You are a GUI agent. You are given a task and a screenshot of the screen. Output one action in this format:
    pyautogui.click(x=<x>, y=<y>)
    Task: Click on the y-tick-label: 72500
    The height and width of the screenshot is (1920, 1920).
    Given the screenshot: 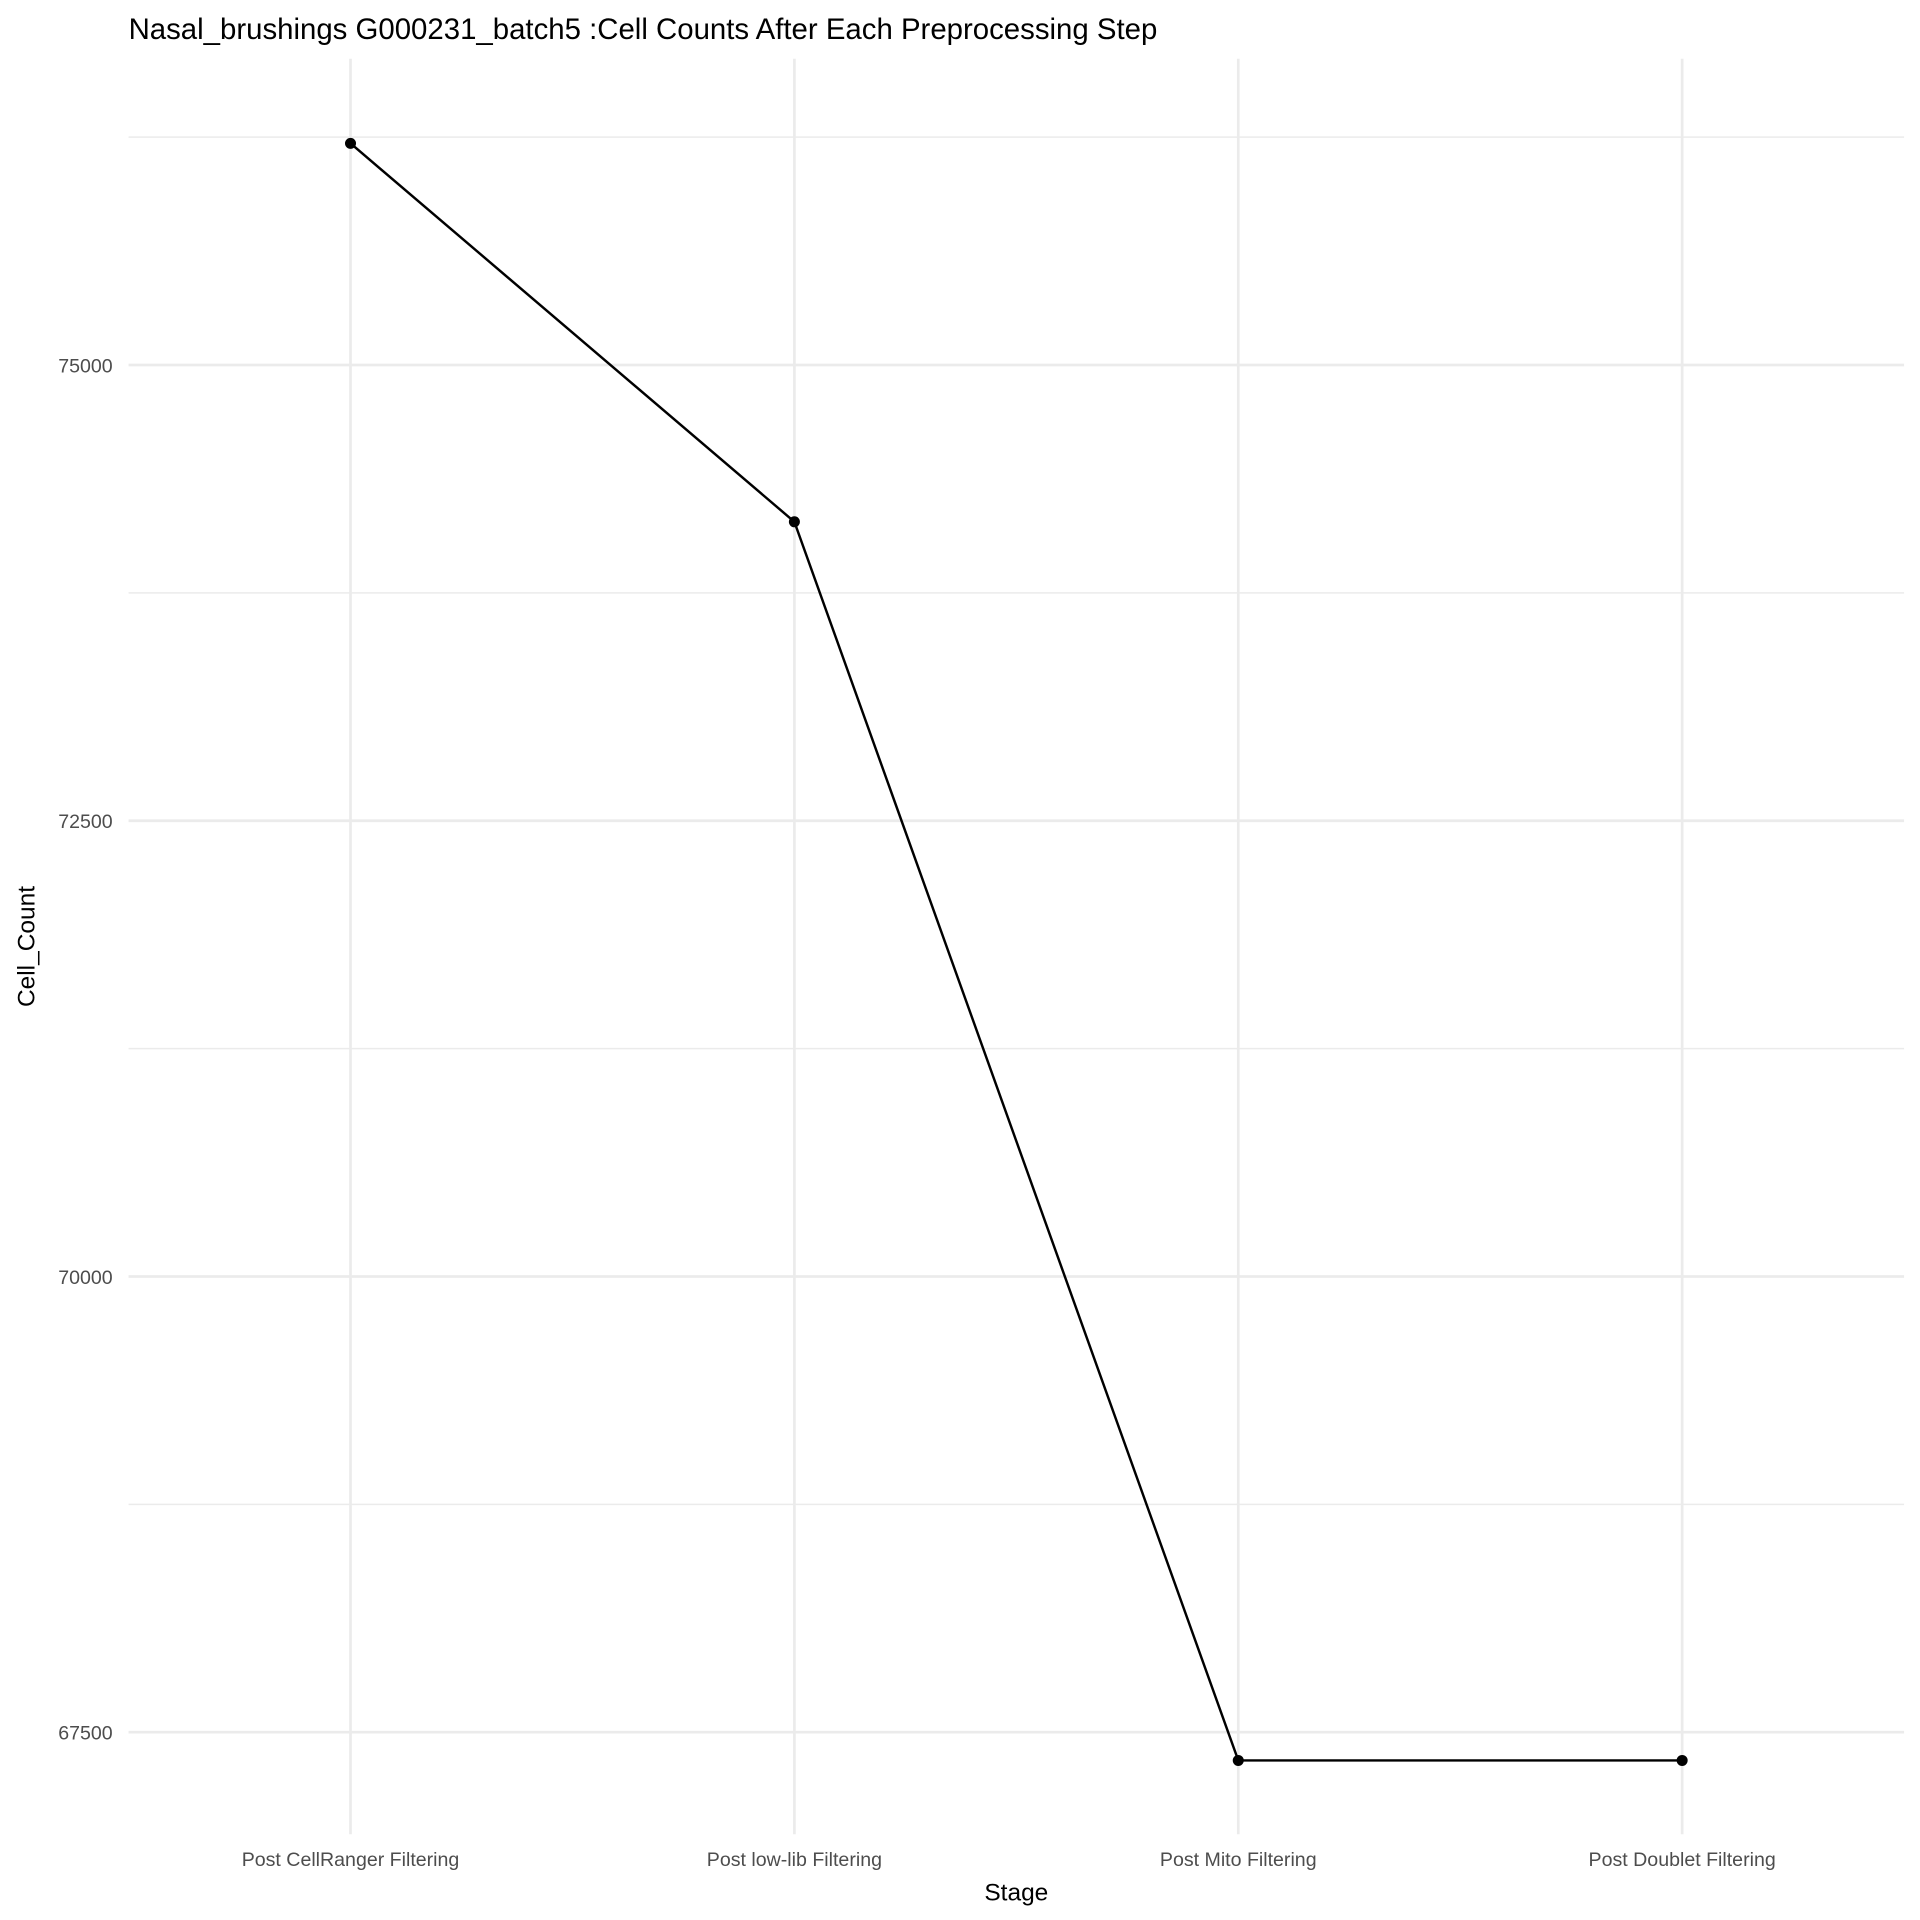 What is the action you would take?
    pyautogui.click(x=85, y=822)
    